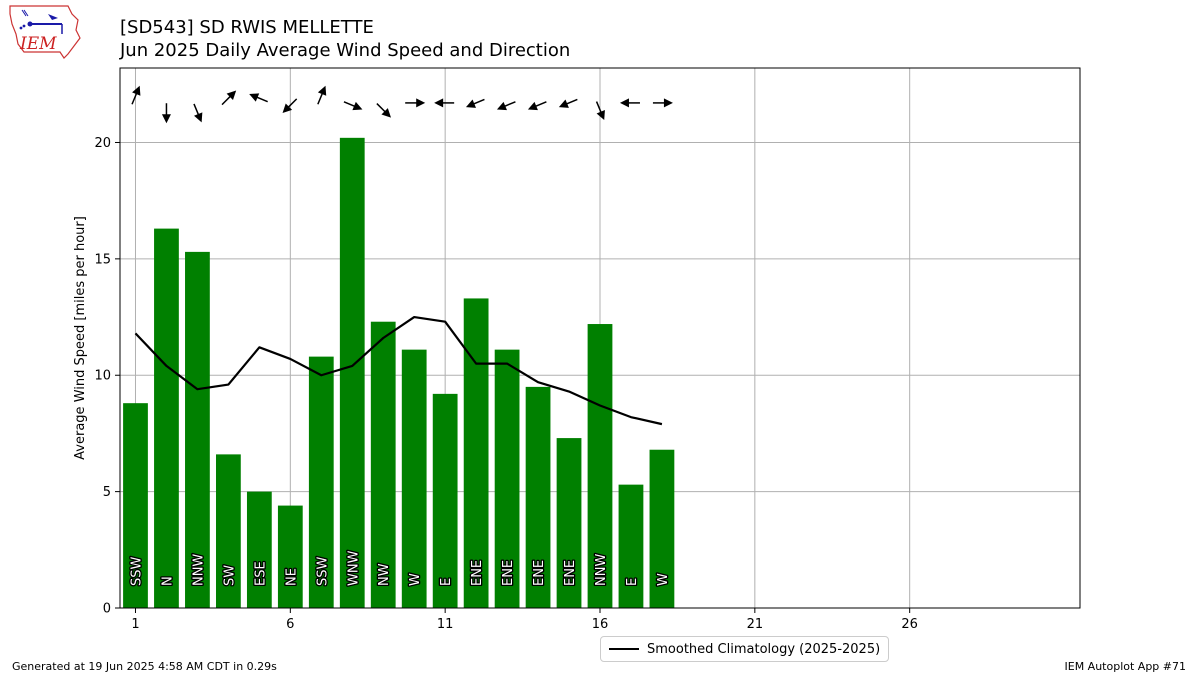 This screenshot has width=1200, height=675. Describe the element at coordinates (384, 574) in the screenshot. I see `bar-direction-label: NW` at that location.